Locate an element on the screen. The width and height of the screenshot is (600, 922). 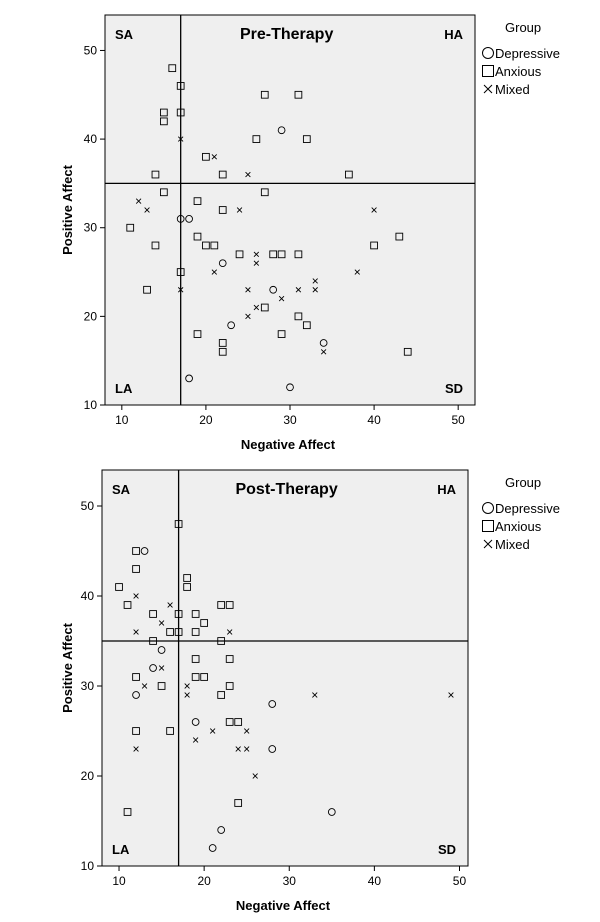
y-tick-label: 30 is located at coordinates (88, 686).